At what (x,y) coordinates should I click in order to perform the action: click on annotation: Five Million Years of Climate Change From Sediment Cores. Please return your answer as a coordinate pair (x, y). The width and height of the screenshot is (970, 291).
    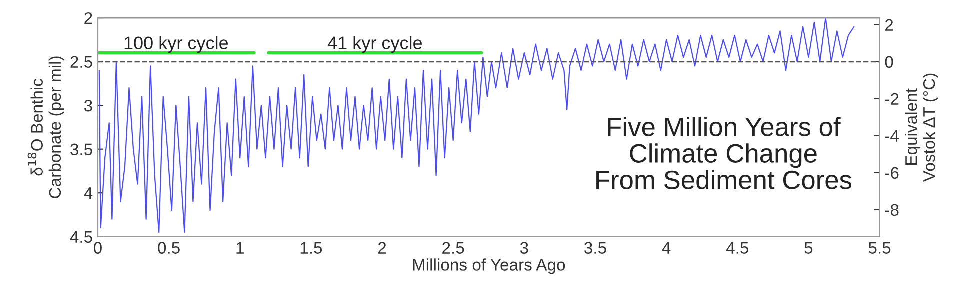
    Looking at the image, I should click on (724, 153).